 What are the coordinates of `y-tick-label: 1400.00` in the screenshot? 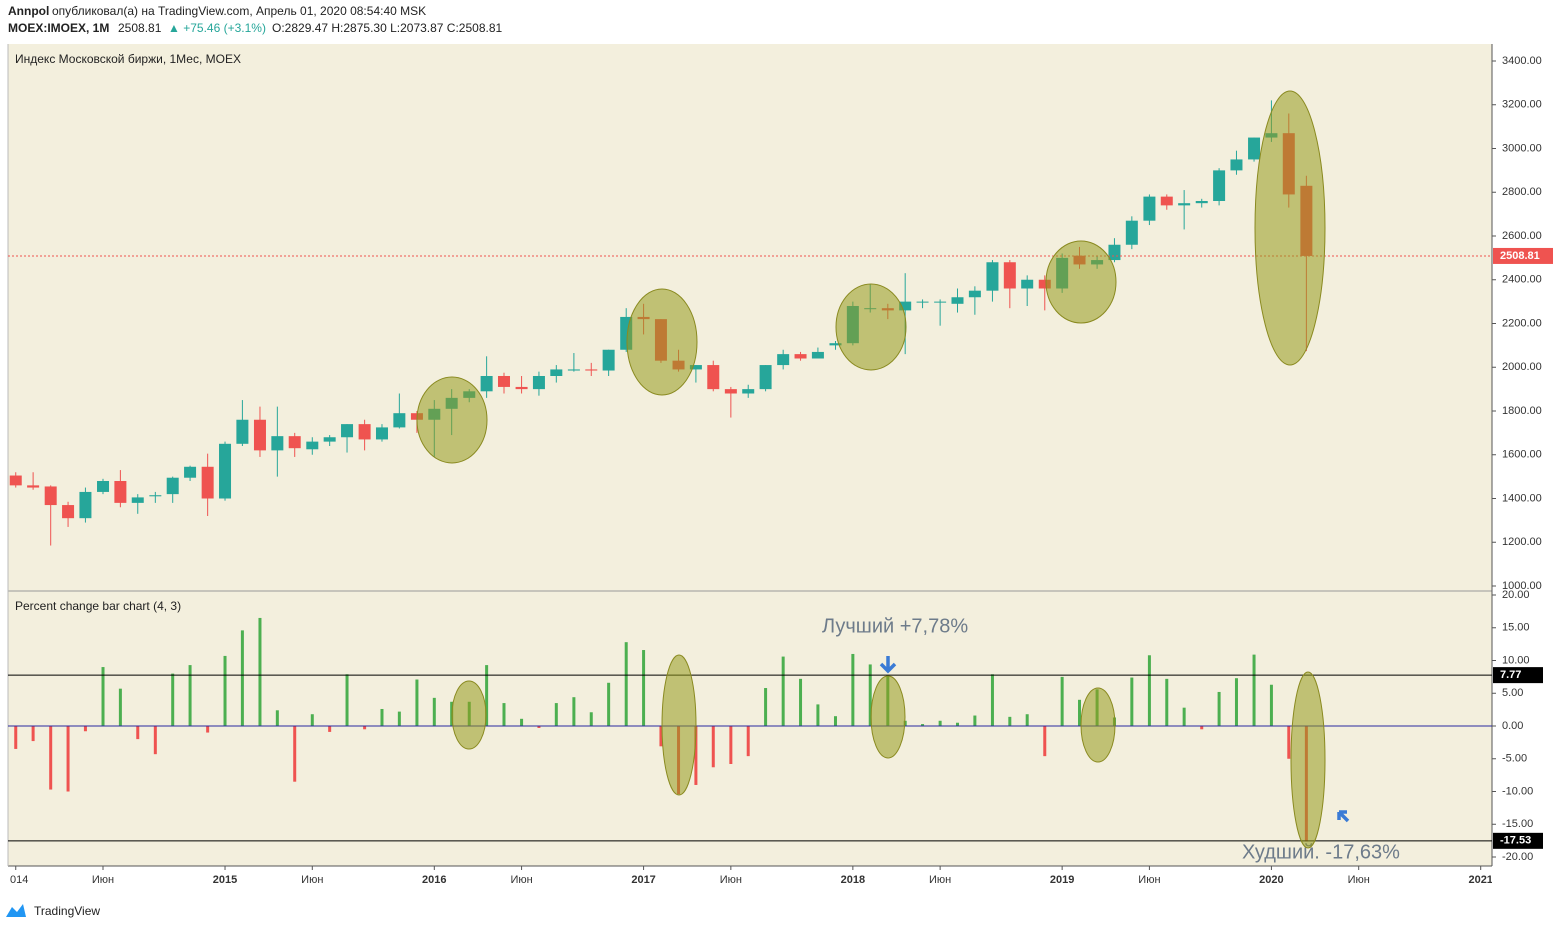 It's located at (1522, 498).